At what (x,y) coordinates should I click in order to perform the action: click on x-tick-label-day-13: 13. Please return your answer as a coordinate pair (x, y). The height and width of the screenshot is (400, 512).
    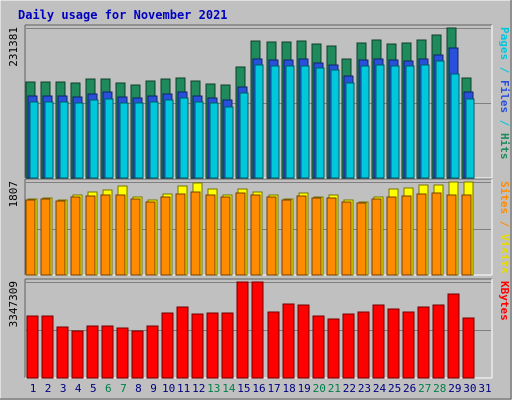
    Looking at the image, I should click on (213, 388).